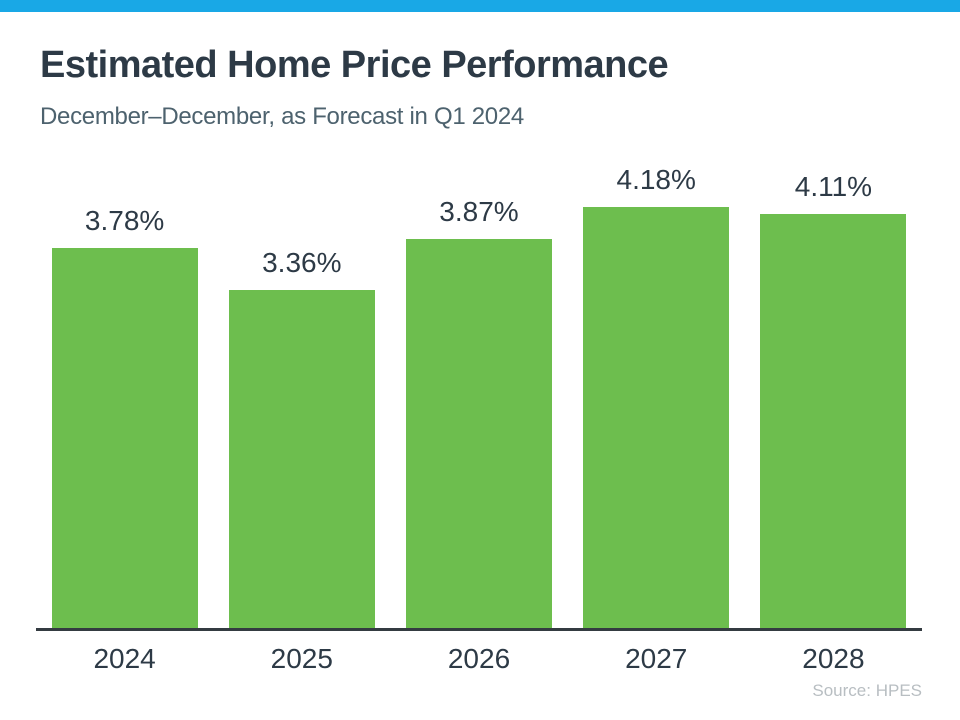 This screenshot has height=720, width=960. Describe the element at coordinates (867, 690) in the screenshot. I see `source-note: Source: HPES` at that location.